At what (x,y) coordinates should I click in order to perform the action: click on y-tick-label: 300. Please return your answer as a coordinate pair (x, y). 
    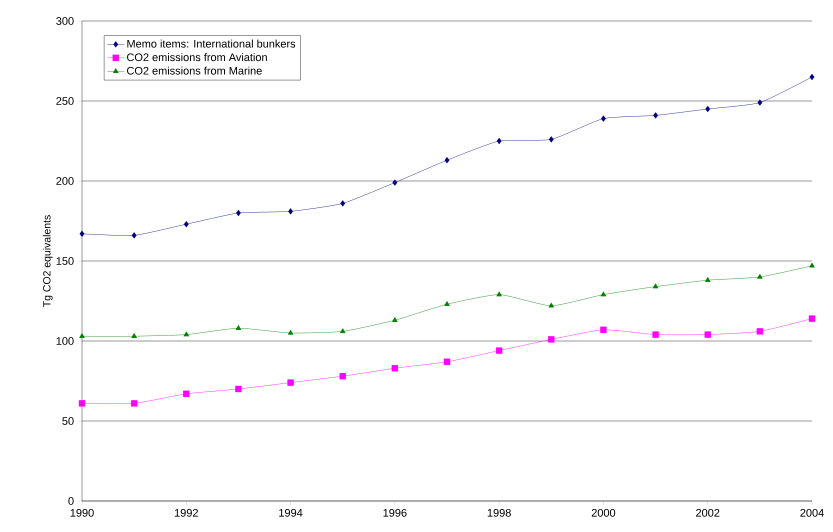
    Looking at the image, I should click on (65, 21).